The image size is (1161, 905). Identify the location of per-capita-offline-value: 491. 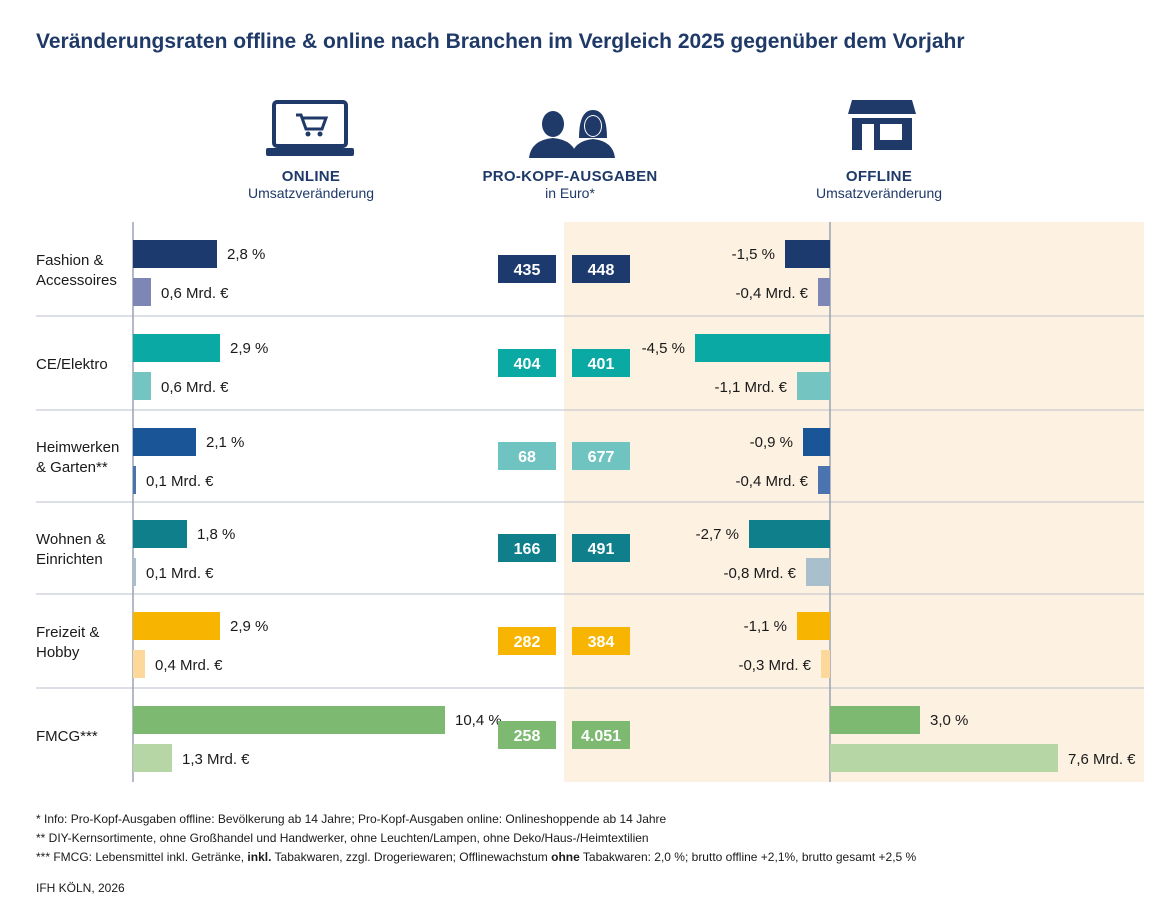
(601, 549).